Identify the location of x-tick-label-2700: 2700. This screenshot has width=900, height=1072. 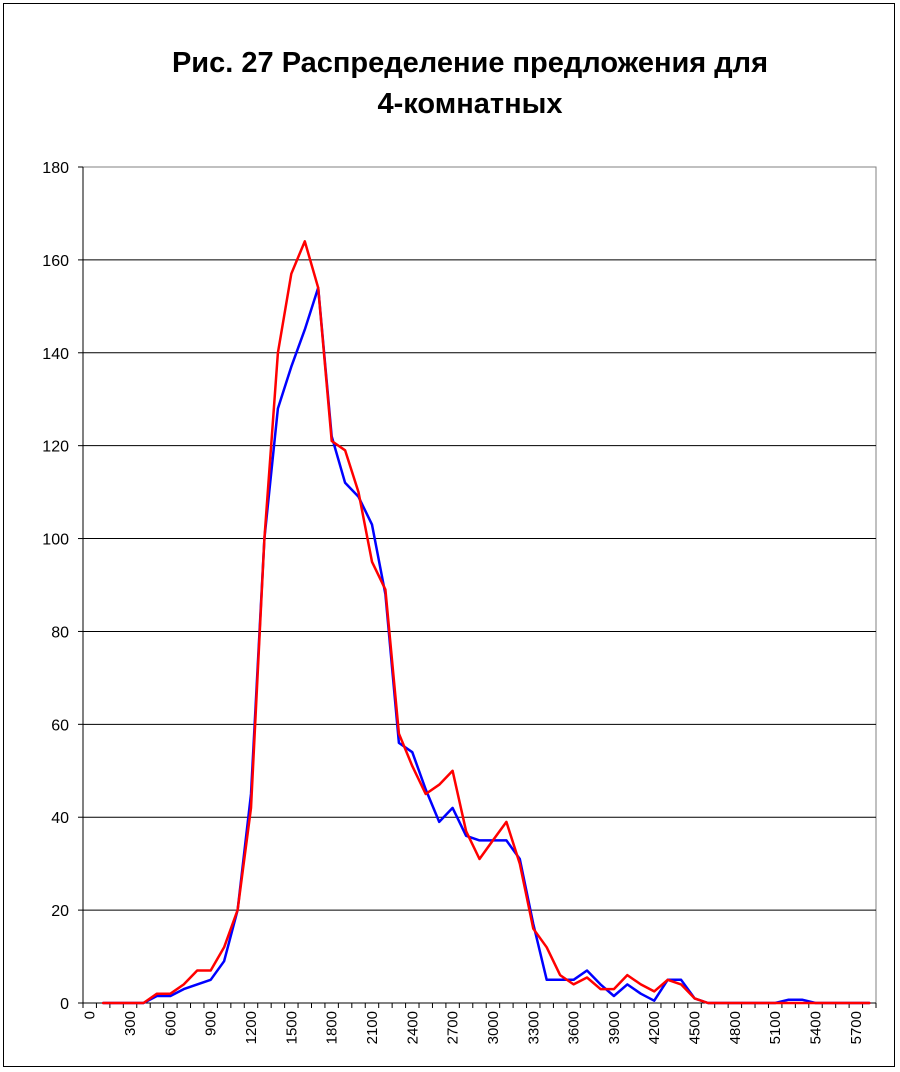
(453, 1027).